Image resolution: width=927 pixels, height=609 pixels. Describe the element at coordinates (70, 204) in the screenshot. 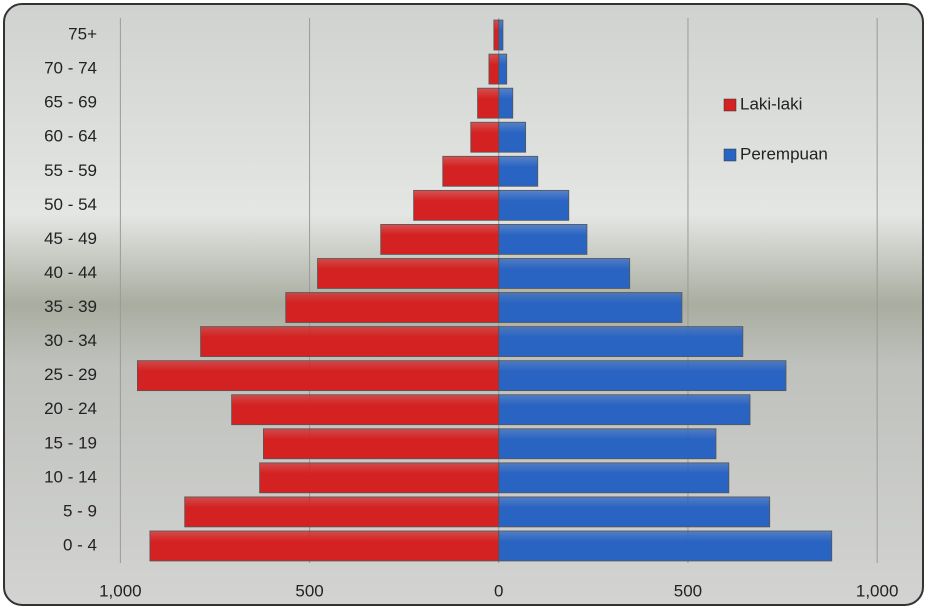

I see `y-tick-label: 50 - 54` at that location.